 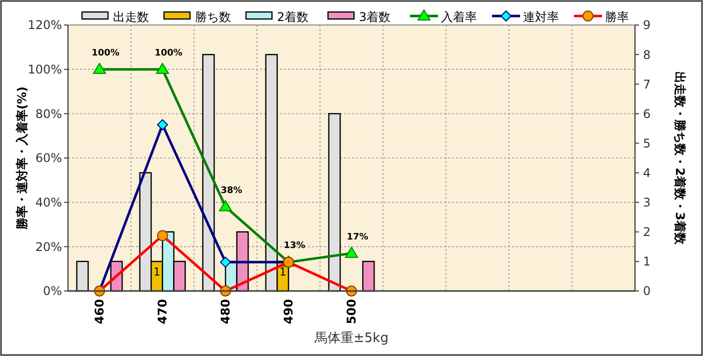 What do you see at coordinates (351, 338) in the screenshot?
I see `x-axis-title: 馬体重±5kg` at bounding box center [351, 338].